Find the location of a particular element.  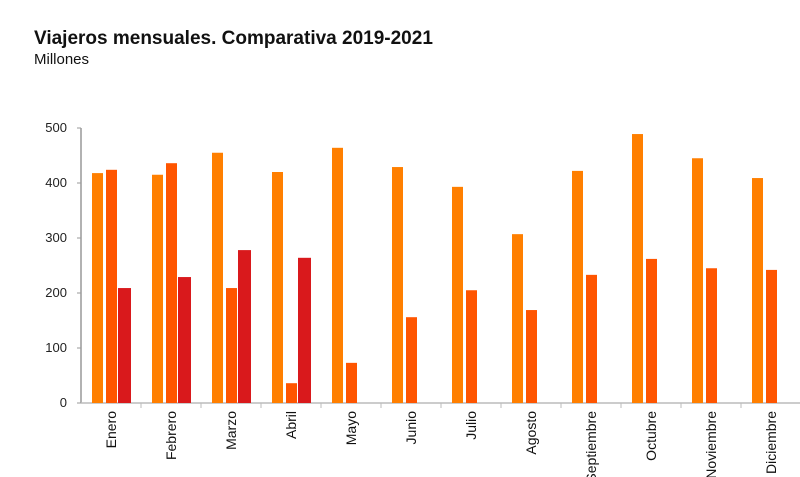

bar-2020-marzo is located at coordinates (231, 345).